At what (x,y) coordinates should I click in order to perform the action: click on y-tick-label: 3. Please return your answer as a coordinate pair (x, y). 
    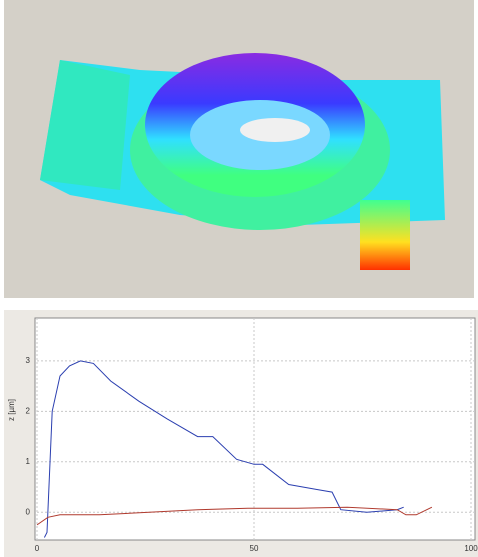
    Looking at the image, I should click on (28, 360).